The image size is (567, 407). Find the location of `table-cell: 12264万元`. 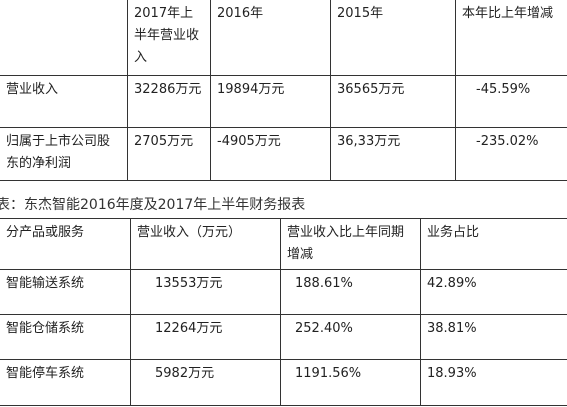

table-cell: 12264万元 is located at coordinates (205, 337).